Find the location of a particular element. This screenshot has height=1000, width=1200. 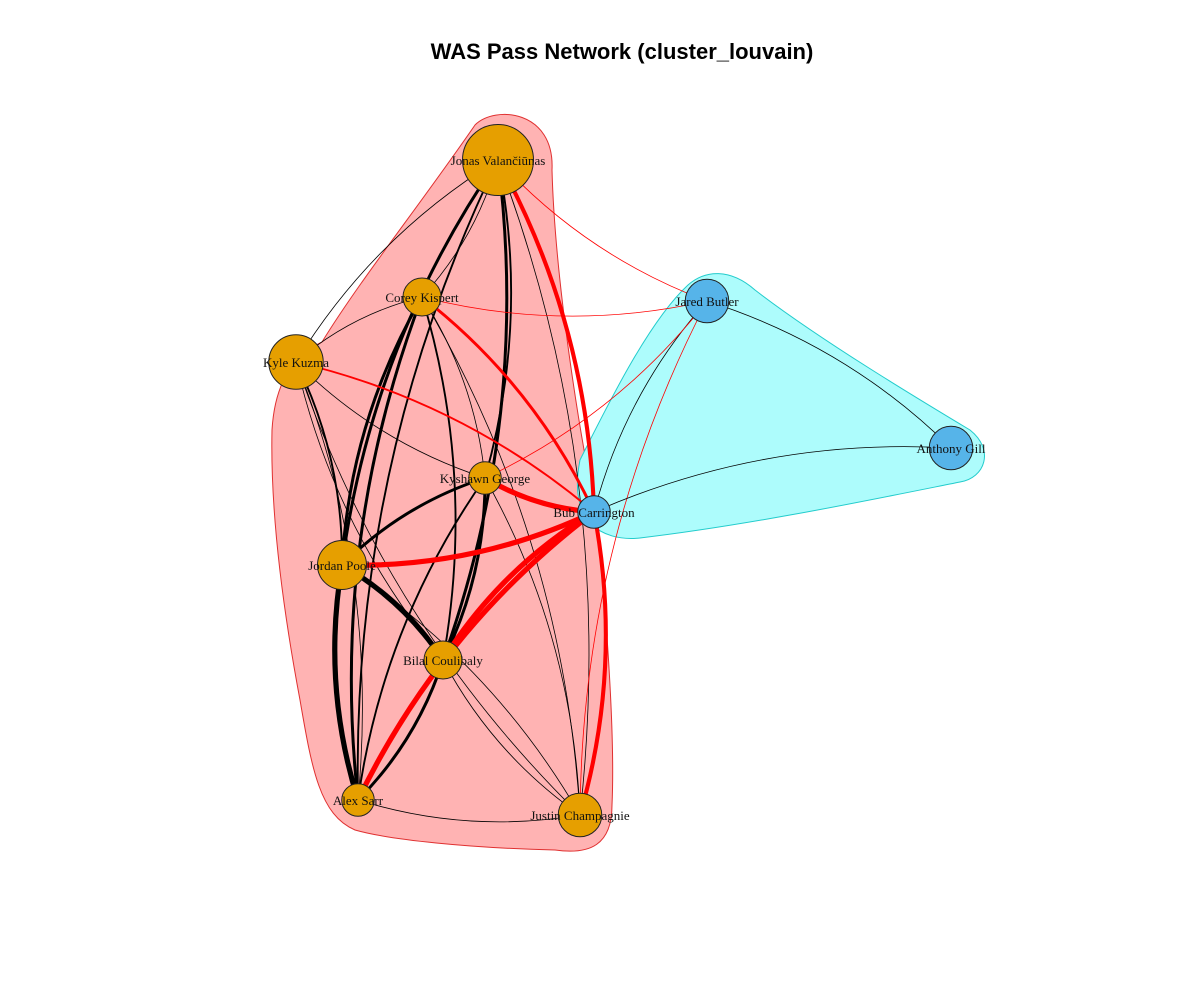

edge-jv-kk is located at coordinates (397, 261).